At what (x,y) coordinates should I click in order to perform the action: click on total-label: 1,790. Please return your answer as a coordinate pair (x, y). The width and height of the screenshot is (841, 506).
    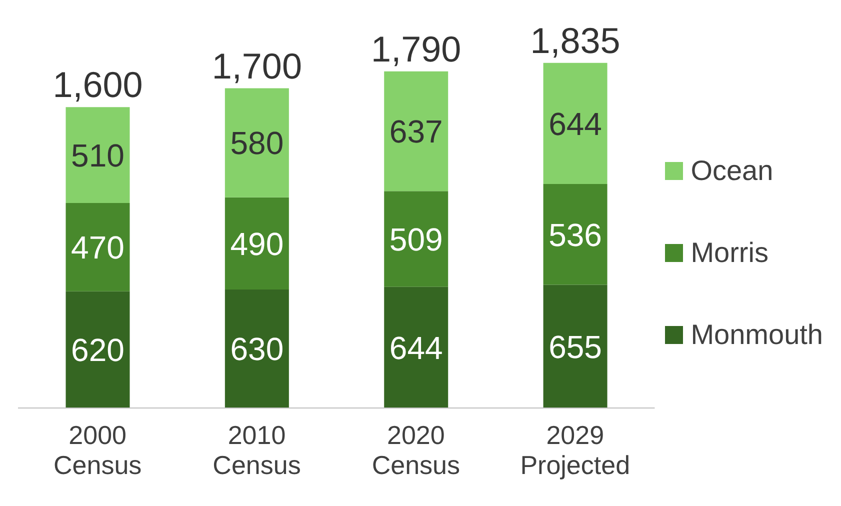
    Looking at the image, I should click on (416, 49).